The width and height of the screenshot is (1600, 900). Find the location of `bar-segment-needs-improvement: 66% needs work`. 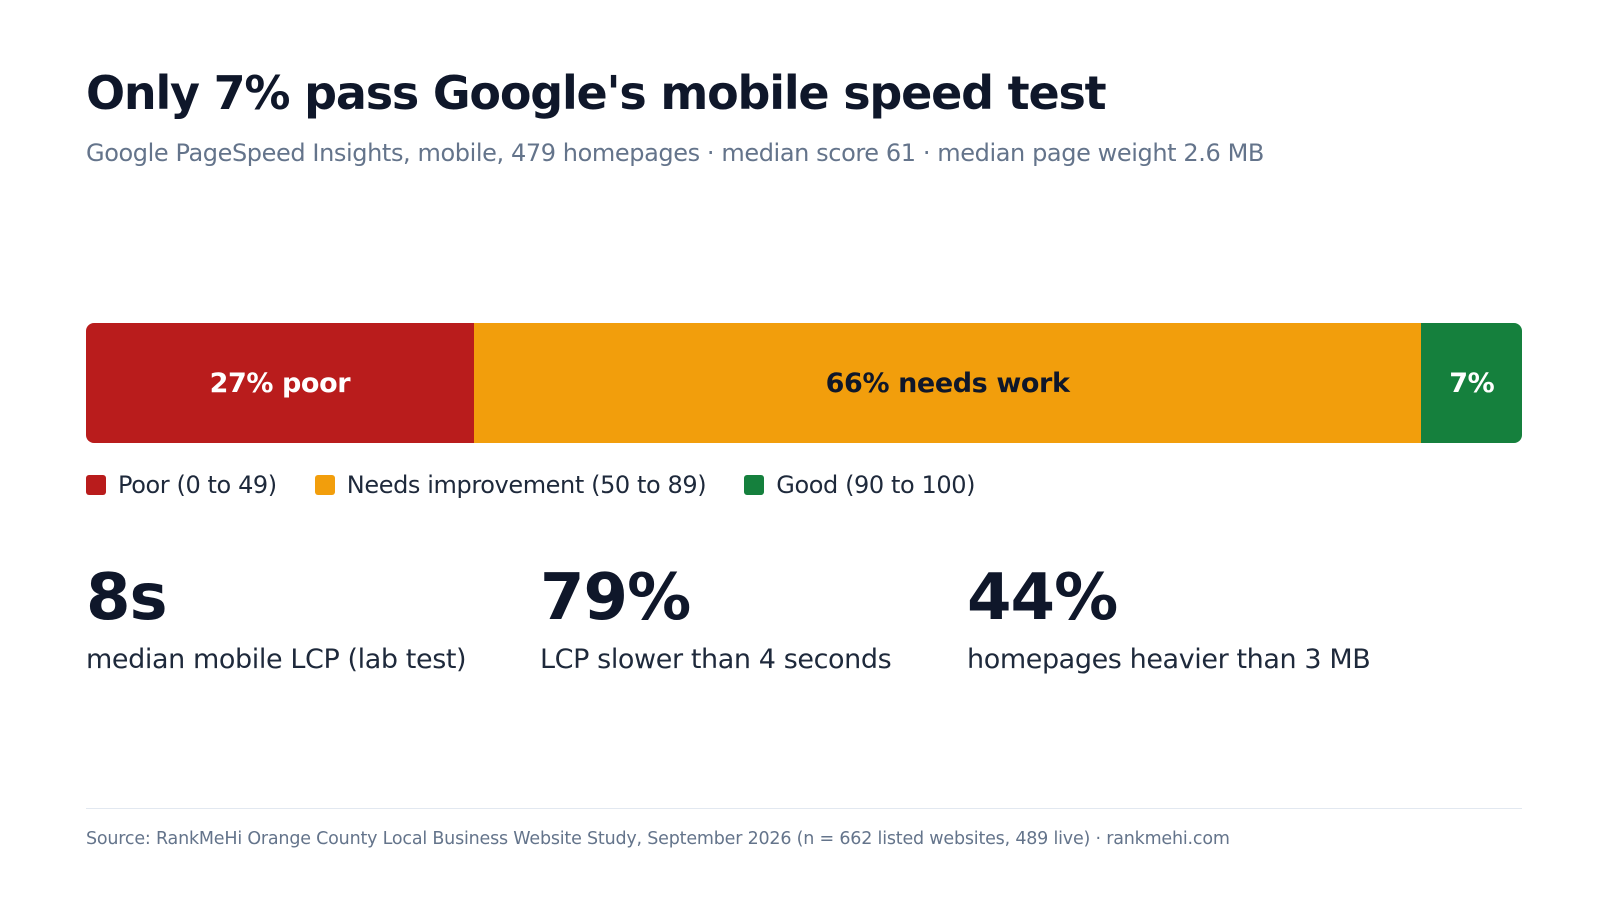

bar-segment-needs-improvement: 66% needs work is located at coordinates (947, 383).